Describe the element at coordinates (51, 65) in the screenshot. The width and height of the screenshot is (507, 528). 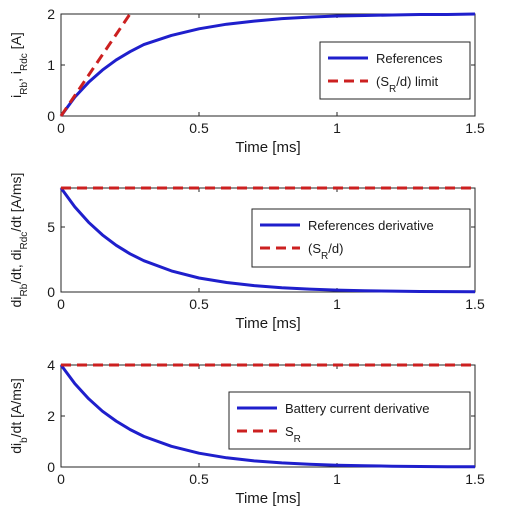
I see `y-tick-label: 1` at that location.